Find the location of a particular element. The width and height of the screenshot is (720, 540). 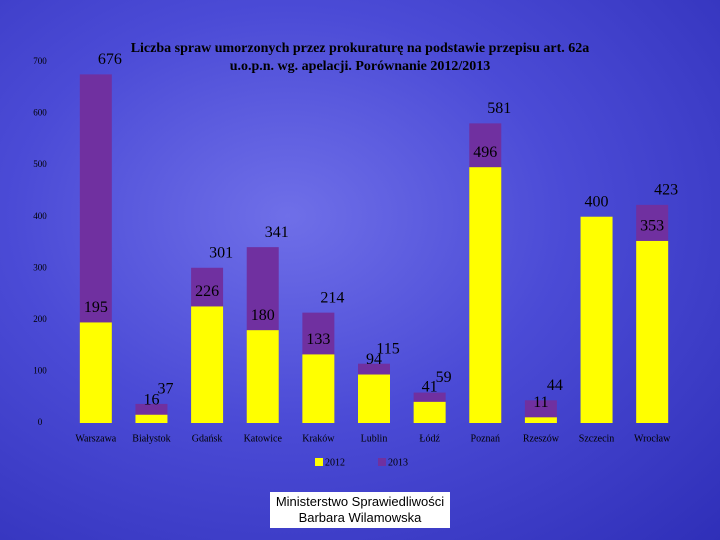

footer-line: Ministerstwo Sprawiedliwości is located at coordinates (360, 501).